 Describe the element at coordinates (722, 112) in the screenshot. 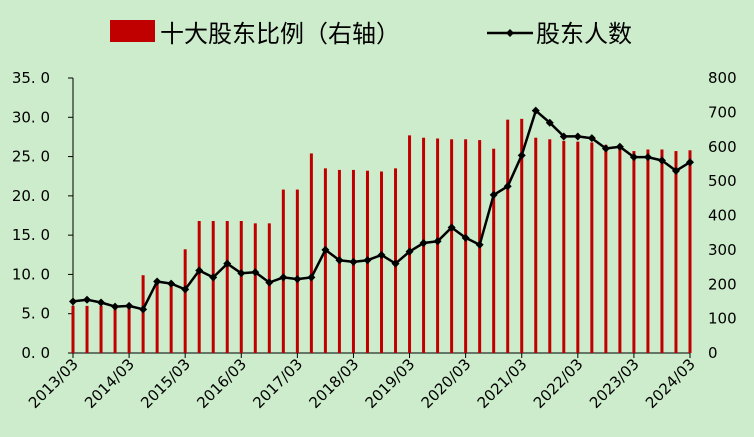

I see `right-axis-tick-label: 700` at that location.